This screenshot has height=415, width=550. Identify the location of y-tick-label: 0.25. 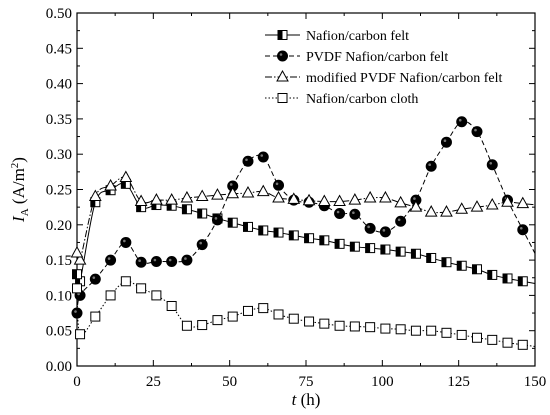
(59, 191).